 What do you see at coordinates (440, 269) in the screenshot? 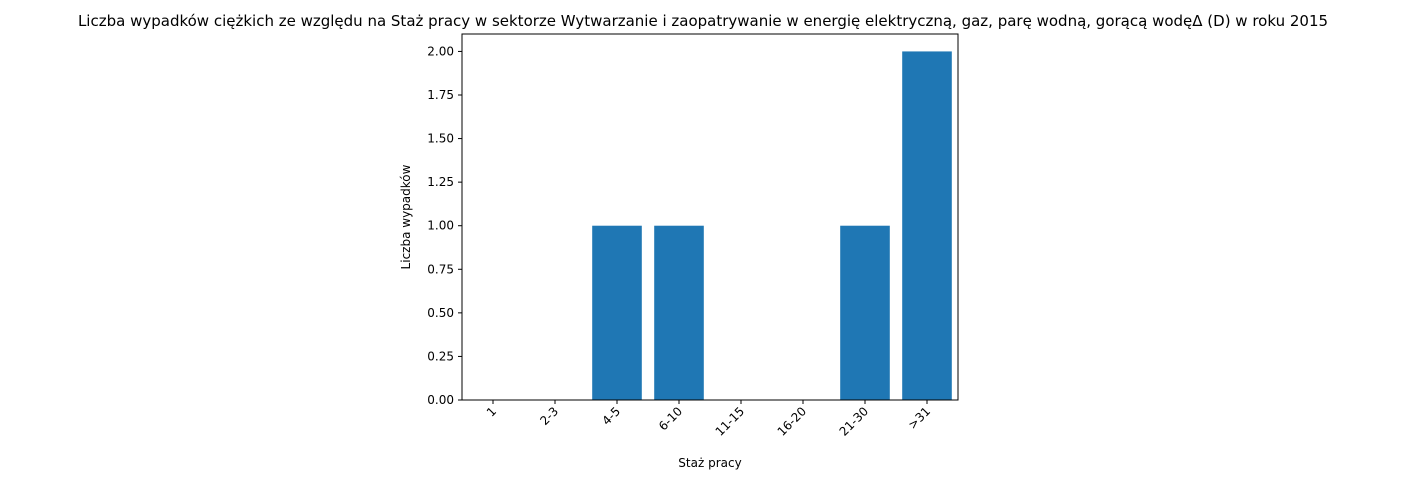
I see `y-tick-label: 0.75` at bounding box center [440, 269].